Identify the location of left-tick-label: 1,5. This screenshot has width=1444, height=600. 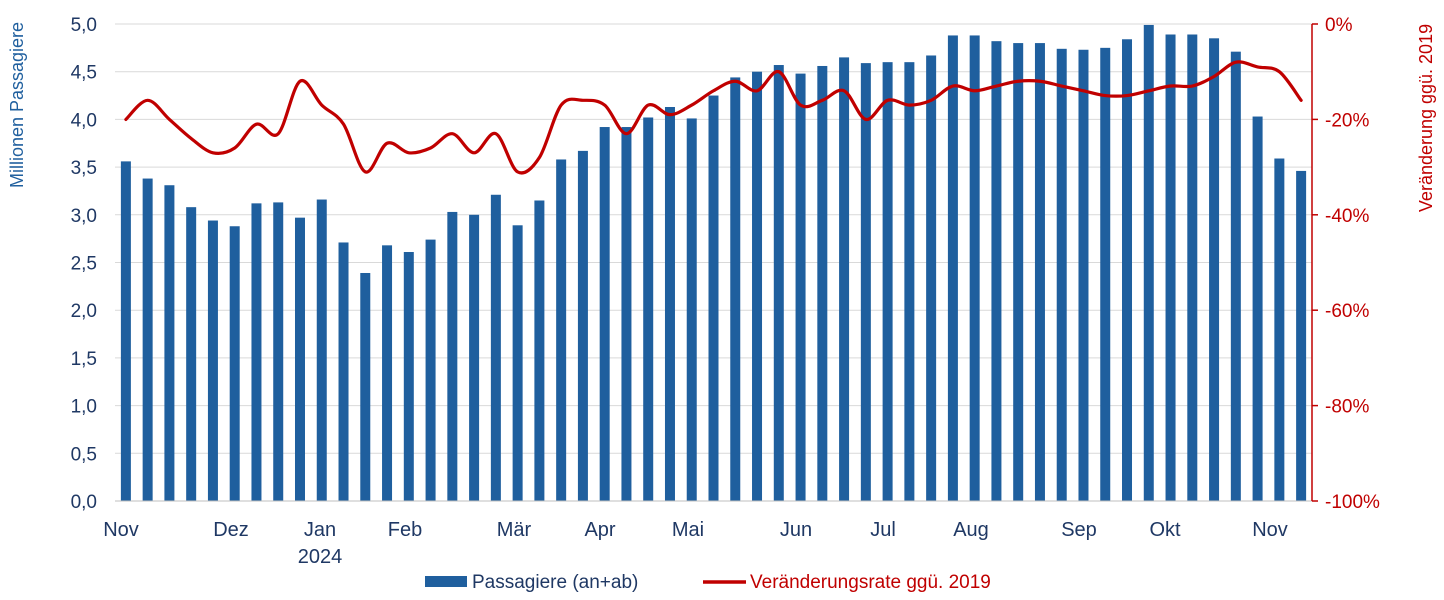
(84, 359).